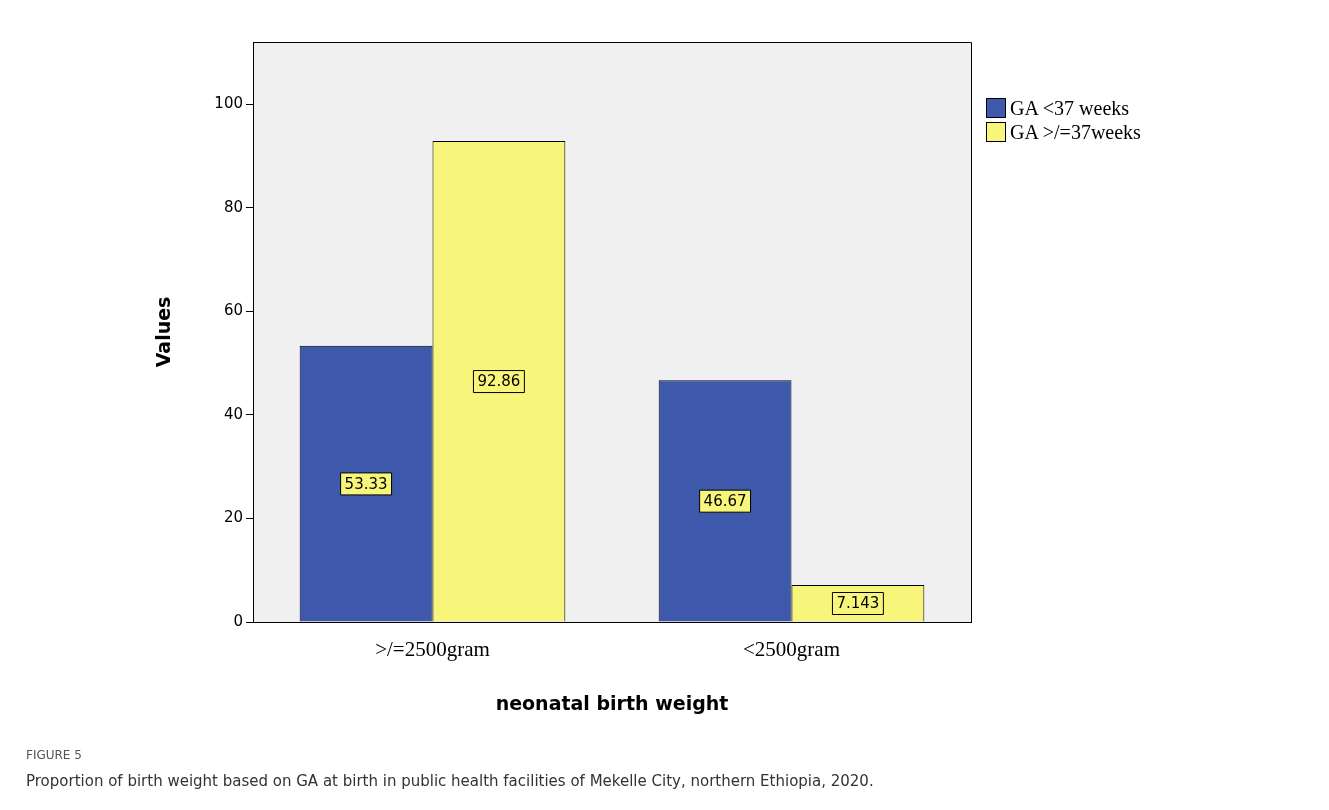  I want to click on y-tick-label: 0, so click(238, 620).